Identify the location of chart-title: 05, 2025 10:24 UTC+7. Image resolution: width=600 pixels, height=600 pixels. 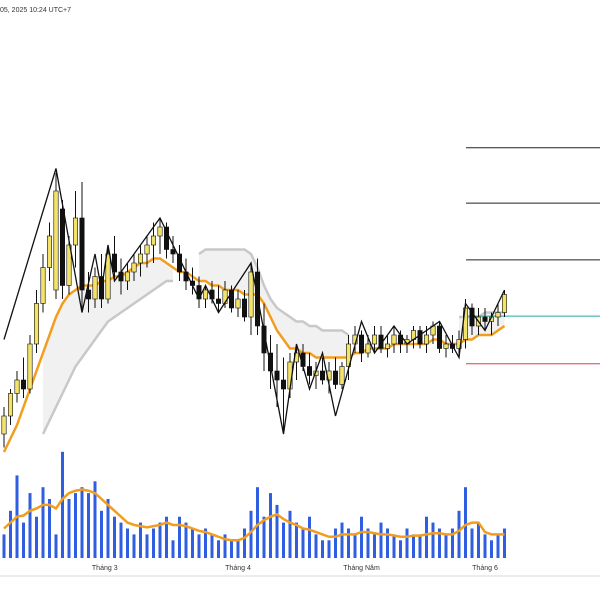
(35, 10).